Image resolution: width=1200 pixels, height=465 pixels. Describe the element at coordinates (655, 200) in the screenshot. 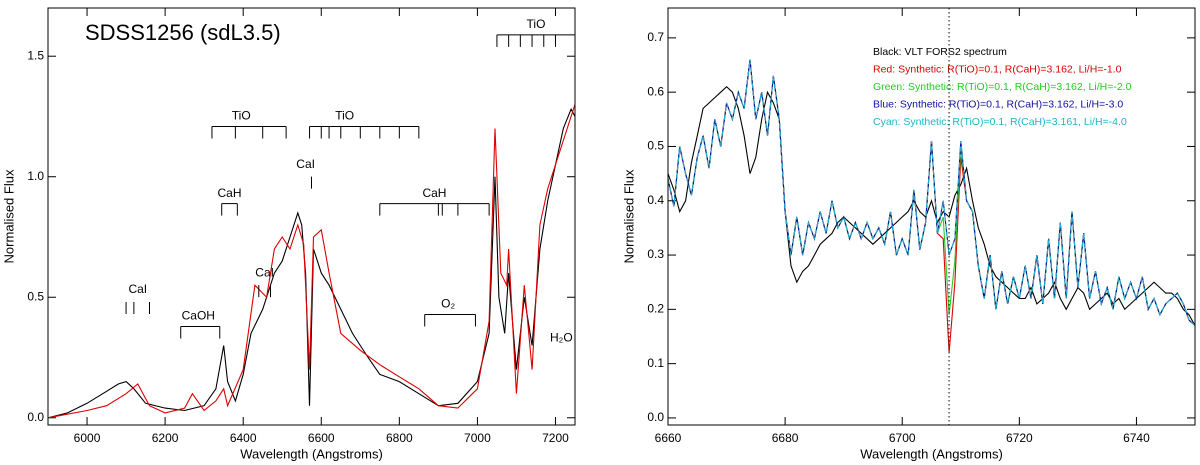

I see `y-tick-label: 0.4` at that location.